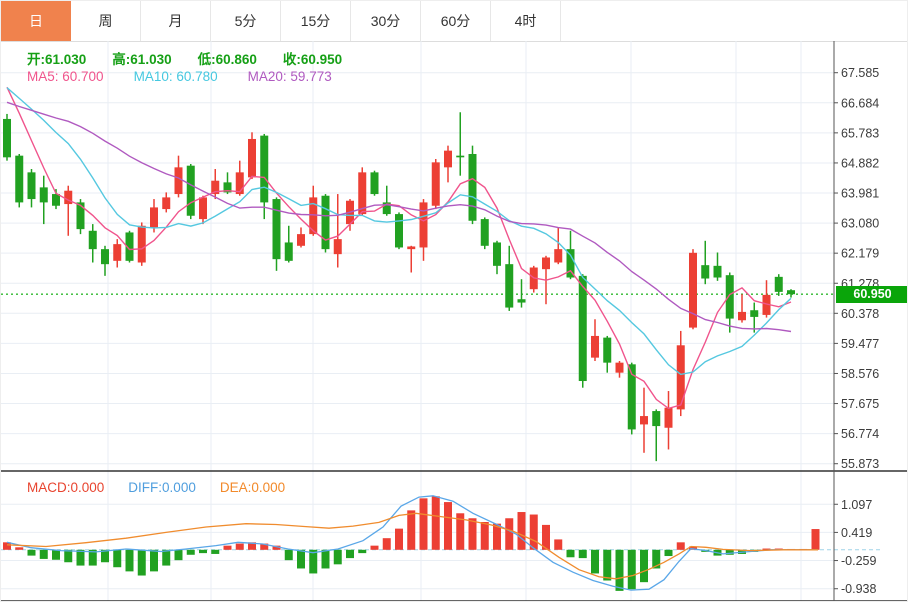  I want to click on tab-day: 日, so click(36, 21).